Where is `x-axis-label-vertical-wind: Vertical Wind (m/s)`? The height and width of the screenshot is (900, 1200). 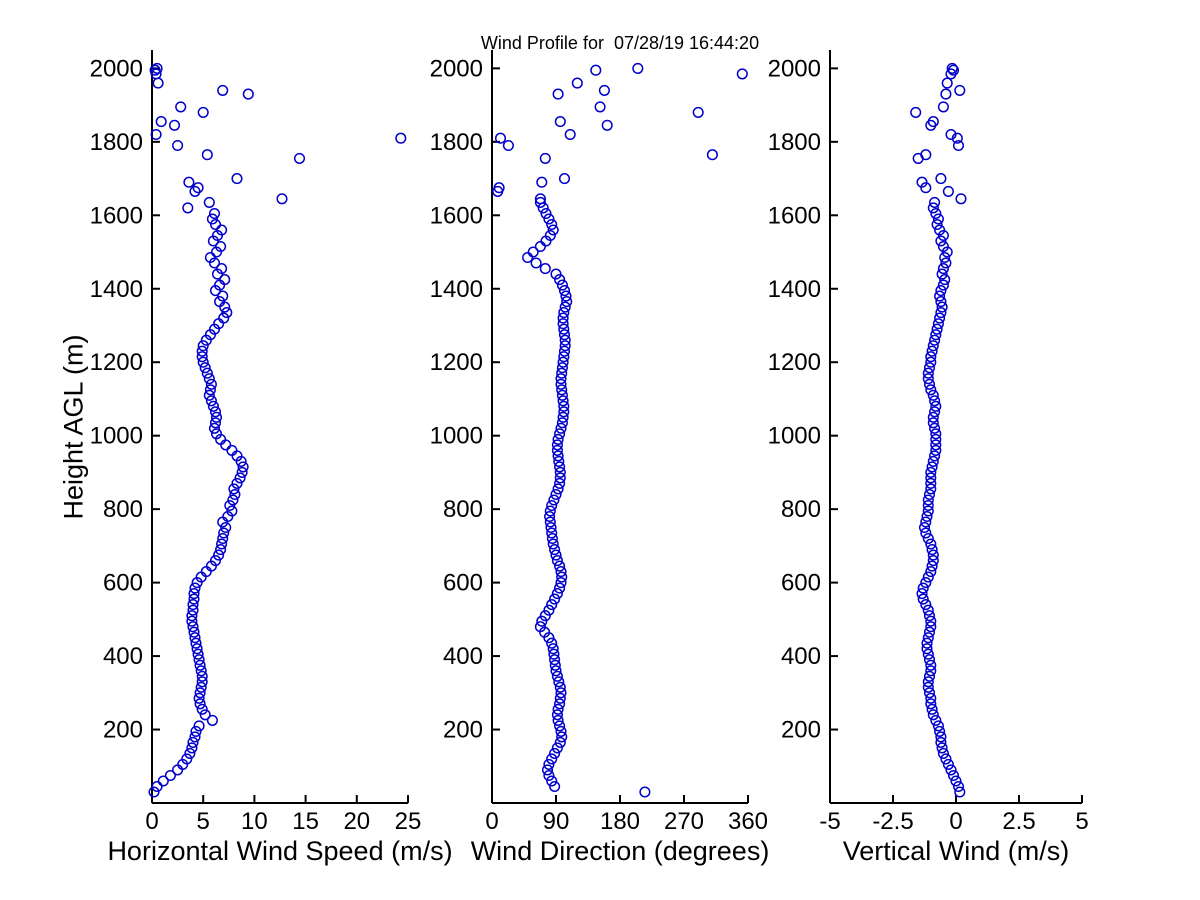
x-axis-label-vertical-wind: Vertical Wind (m/s) is located at coordinates (956, 851).